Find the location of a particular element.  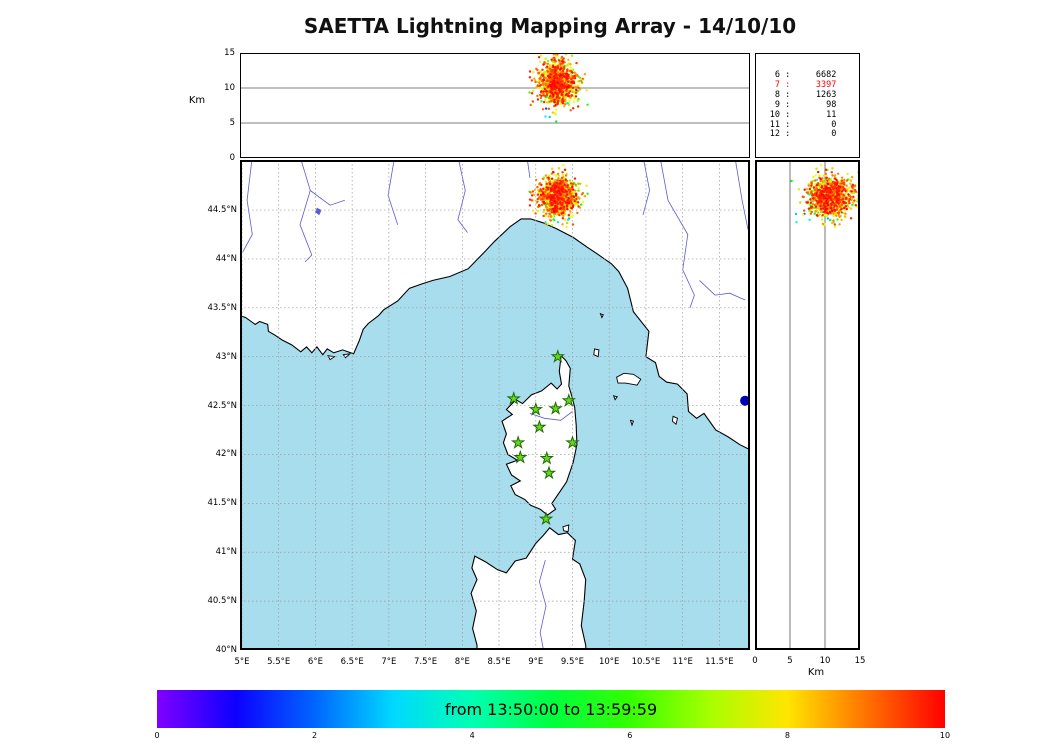

altitude-axis-label-top: Km is located at coordinates (197, 100).